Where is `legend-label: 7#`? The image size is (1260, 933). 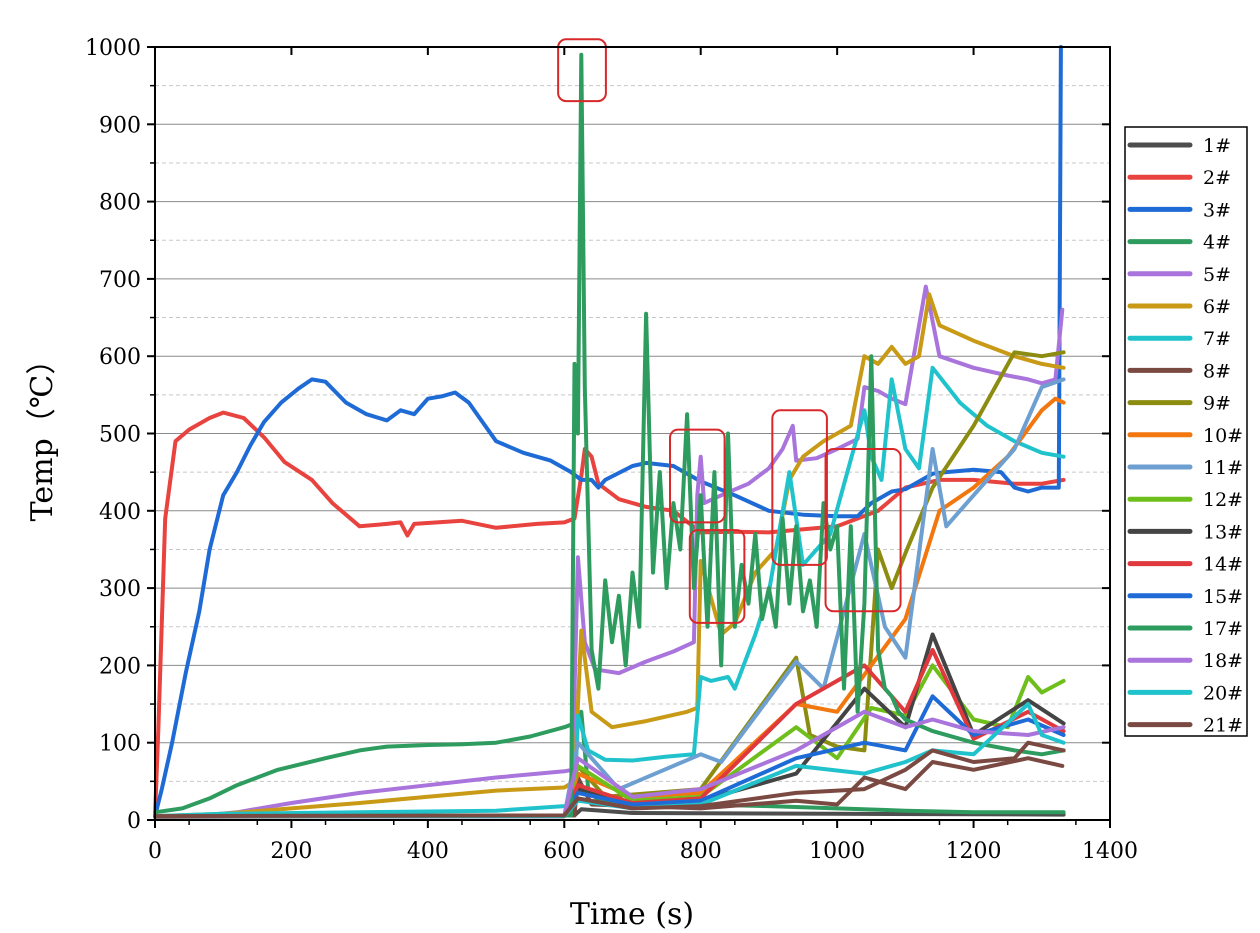
legend-label: 7# is located at coordinates (1217, 339).